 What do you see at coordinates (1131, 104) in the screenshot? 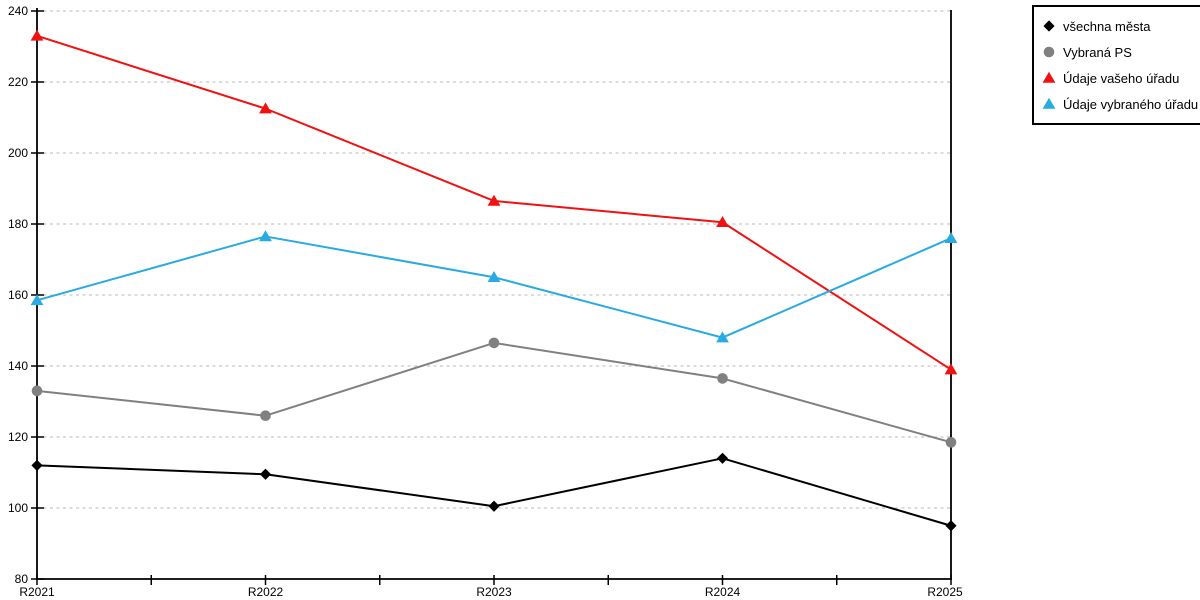
I see `legend-item-label: Údaje vybraného úřadu` at bounding box center [1131, 104].